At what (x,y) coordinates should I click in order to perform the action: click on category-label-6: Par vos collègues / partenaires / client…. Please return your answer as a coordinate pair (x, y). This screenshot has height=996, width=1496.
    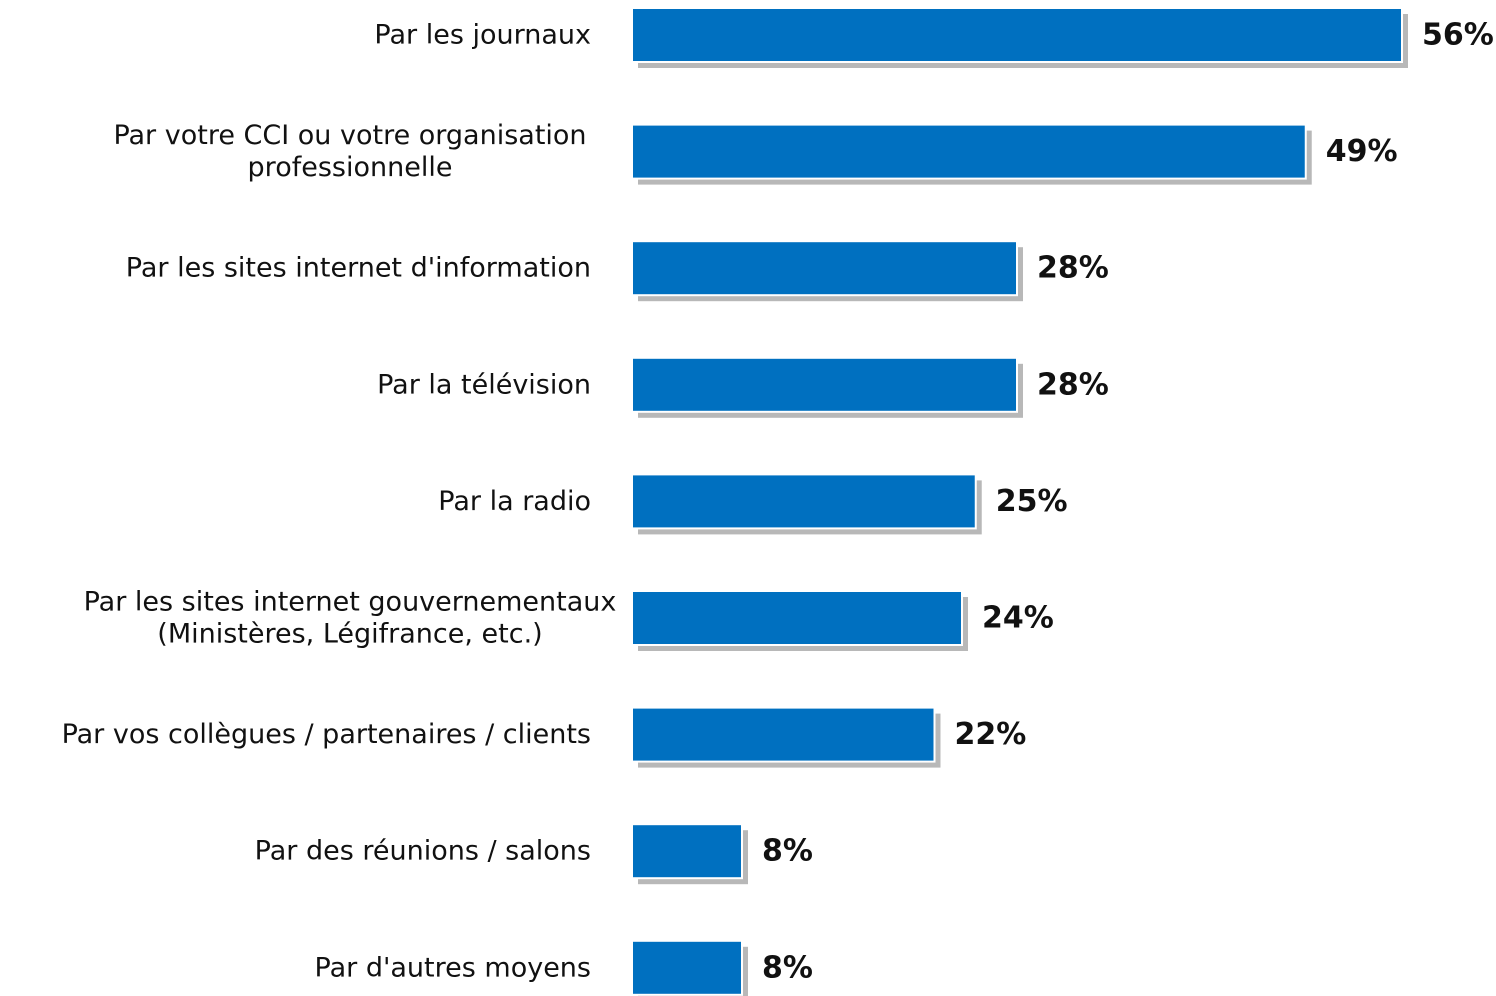
    Looking at the image, I should click on (326, 734).